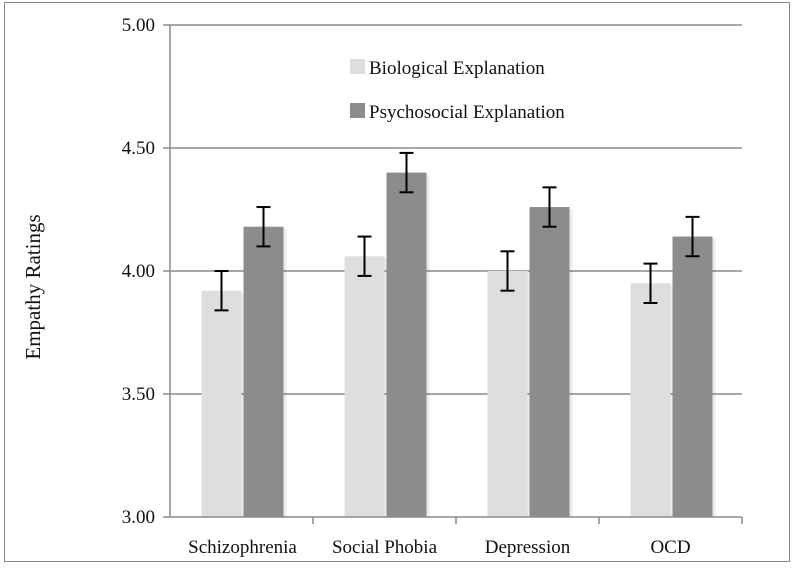 The height and width of the screenshot is (568, 796). Describe the element at coordinates (439, 547) in the screenshot. I see `x-category-labels: Schizophrenia Social Phobia Depression OCD` at that location.